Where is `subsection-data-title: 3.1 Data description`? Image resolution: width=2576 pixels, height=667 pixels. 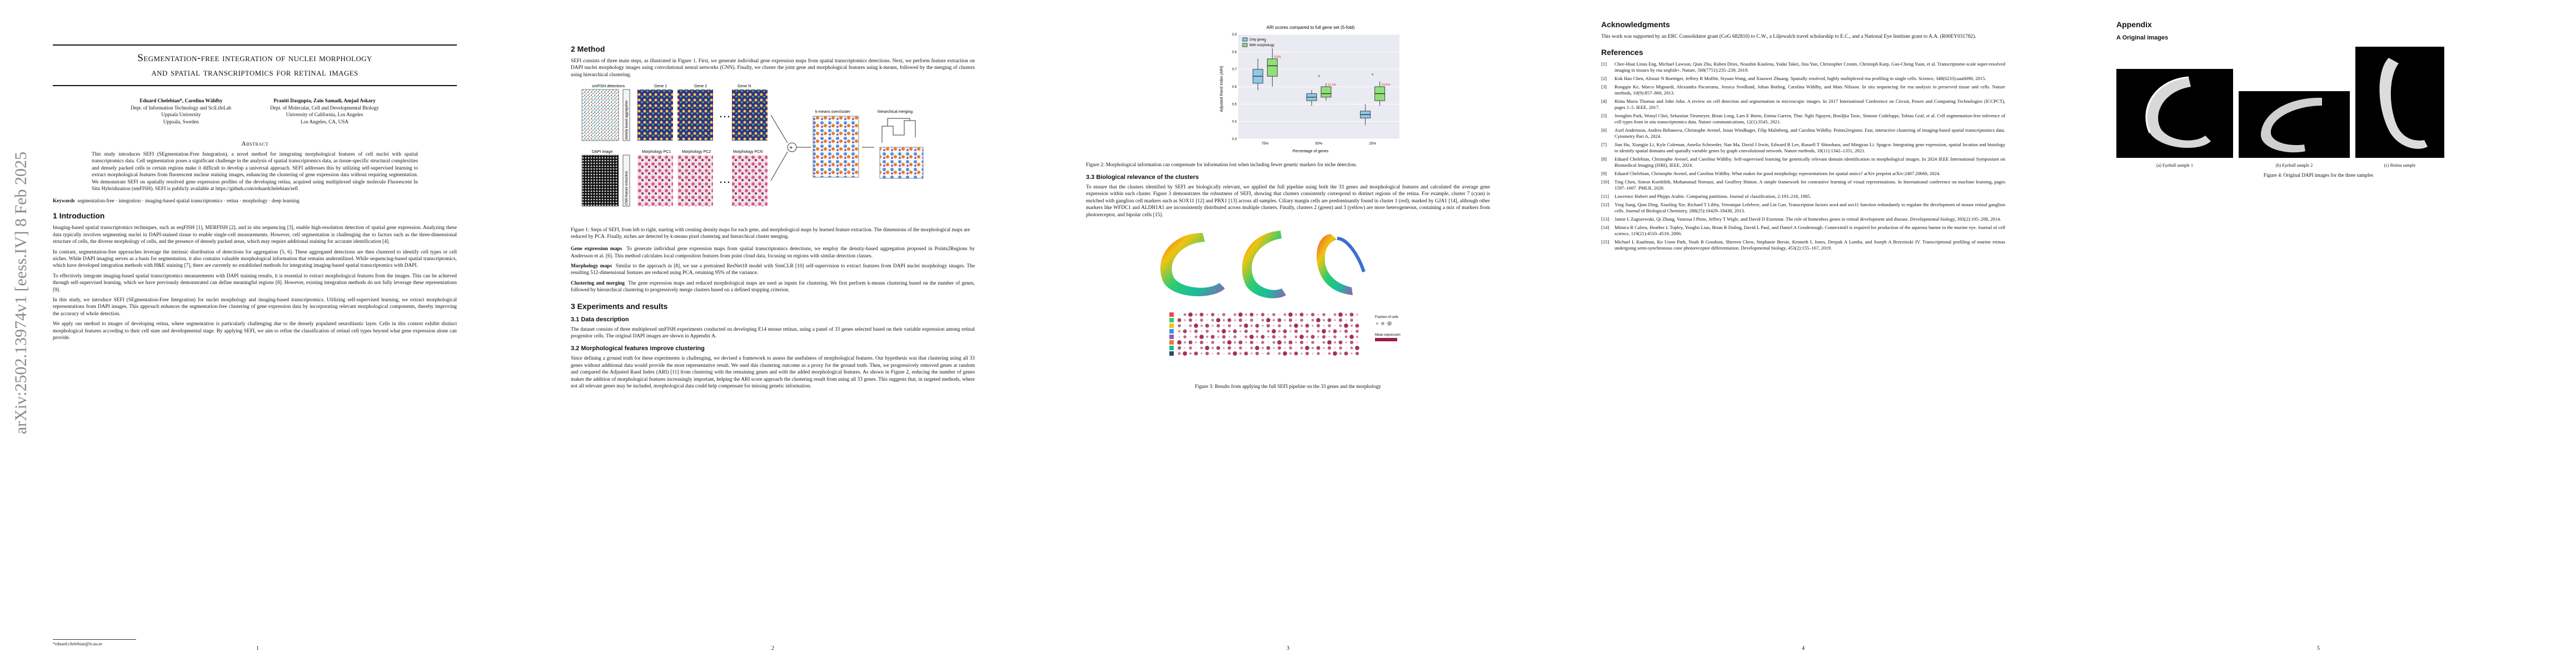
subsection-data-title: 3.1 Data description is located at coordinates (600, 319).